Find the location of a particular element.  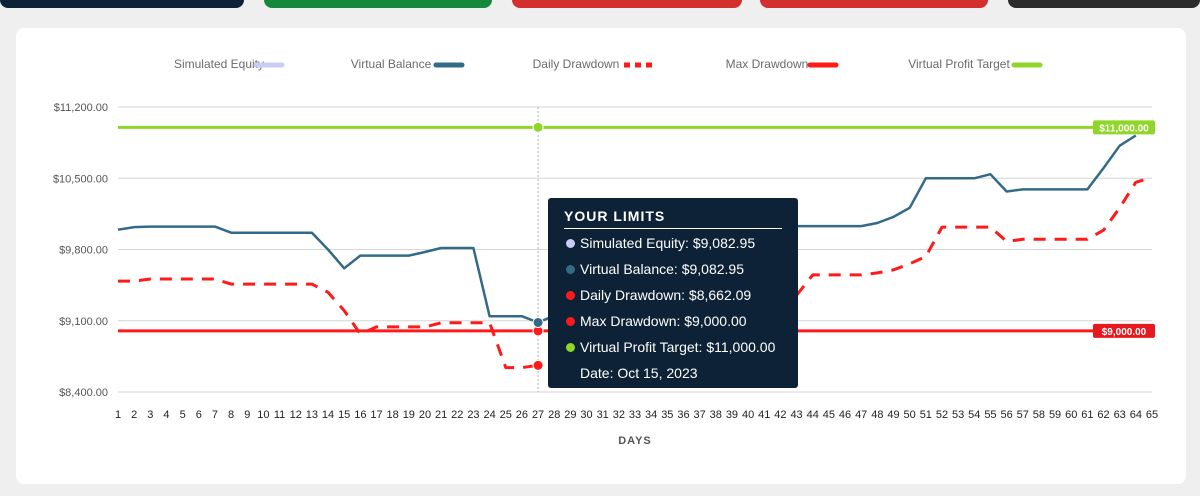

x-tick-label: 63 is located at coordinates (1120, 415).